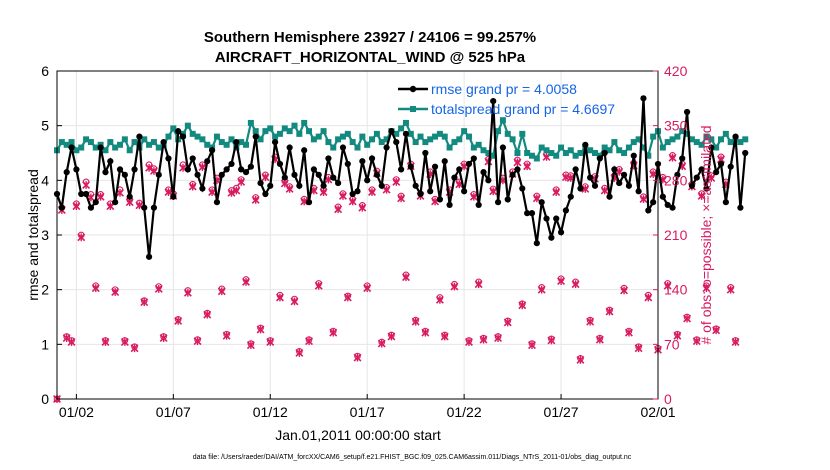  Describe the element at coordinates (672, 344) in the screenshot. I see `y-right-tick-label: 70` at that location.